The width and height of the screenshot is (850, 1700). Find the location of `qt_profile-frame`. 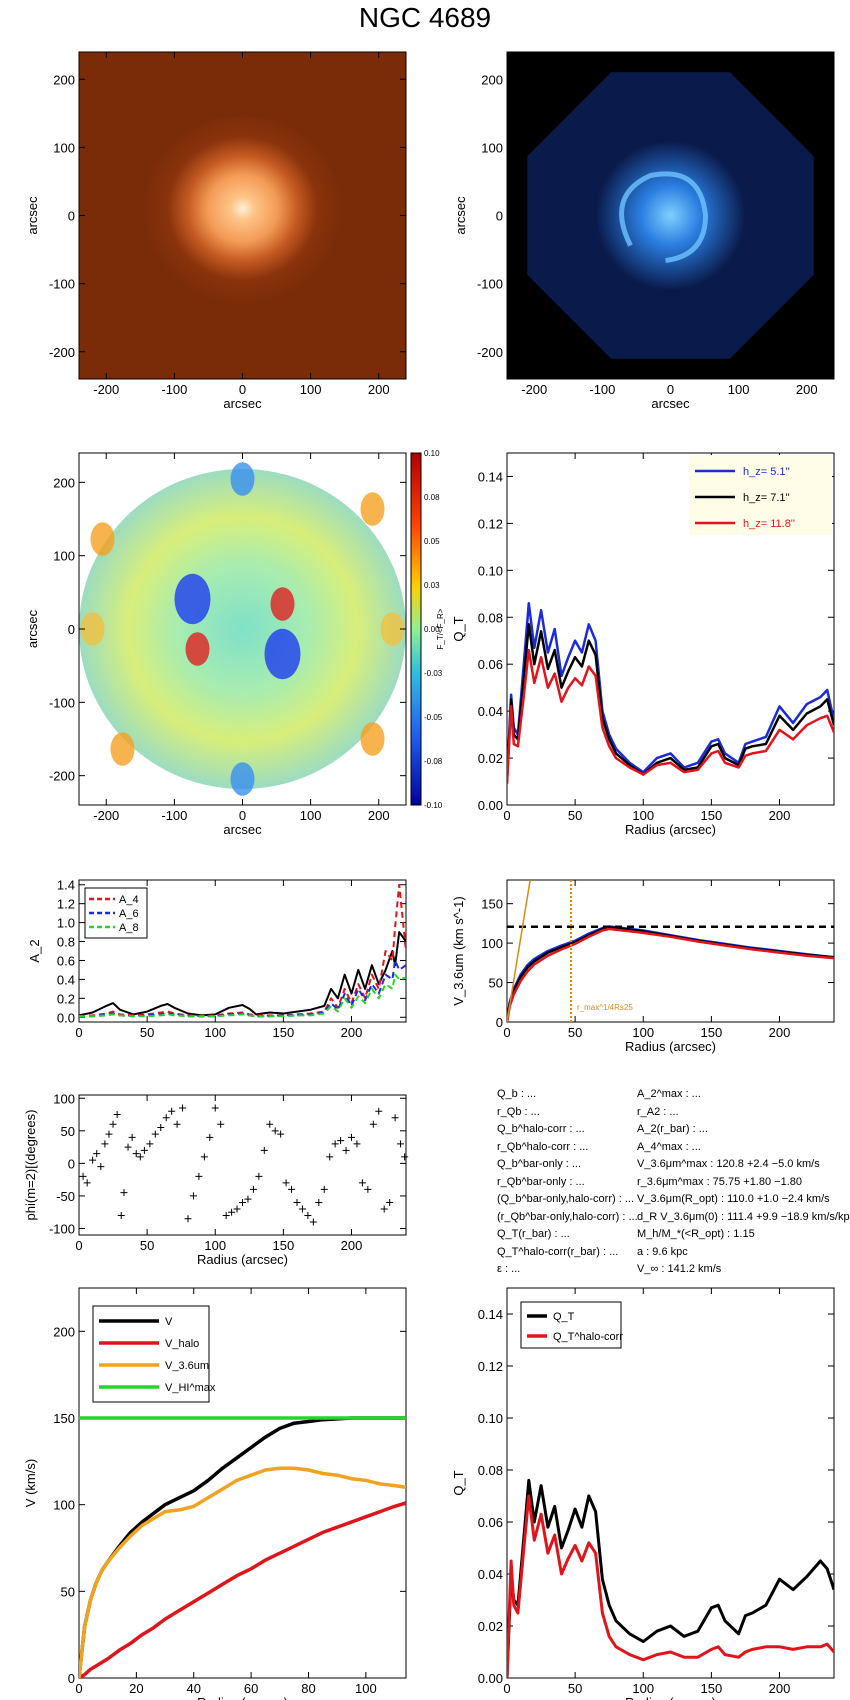

qt_profile-frame is located at coordinates (670, 629).